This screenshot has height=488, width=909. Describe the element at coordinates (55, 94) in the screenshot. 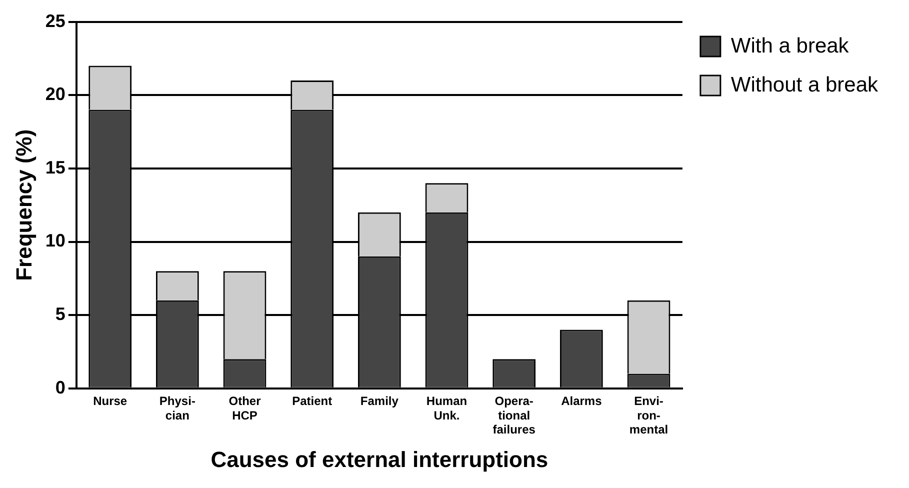

I see `y-tick-label: 20` at that location.